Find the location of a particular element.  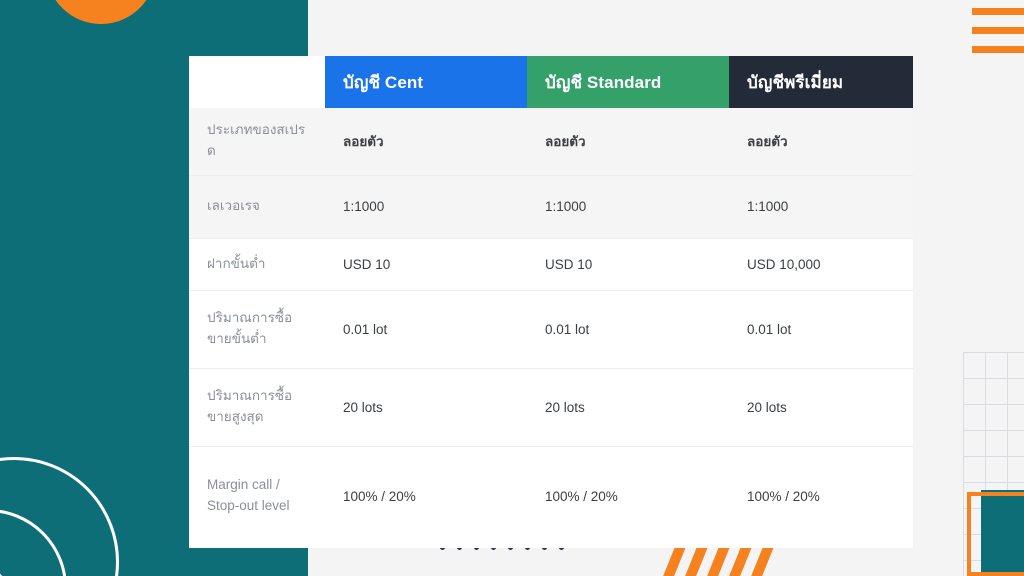

cell-cent-max-trade-volume: 20 lots is located at coordinates (426, 407).